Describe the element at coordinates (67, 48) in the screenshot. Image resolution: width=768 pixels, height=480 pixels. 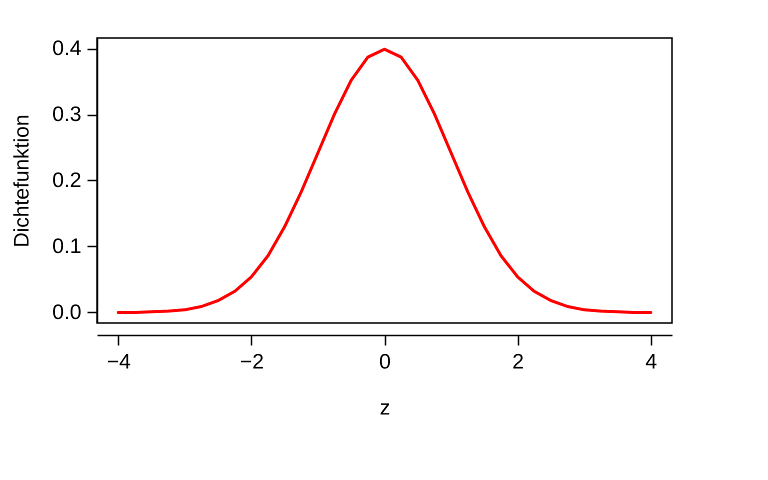
I see `y-tick-label: 0.4` at that location.